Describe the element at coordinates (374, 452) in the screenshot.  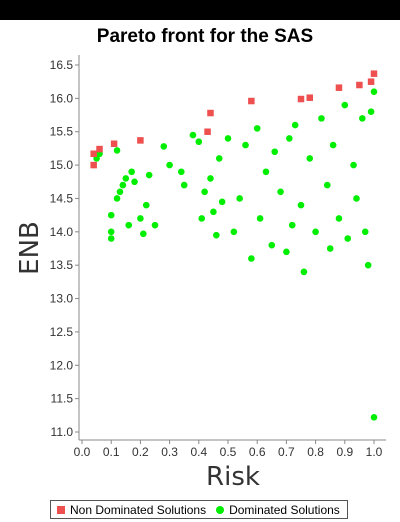
I see `x-tick-label: 1.0` at that location.